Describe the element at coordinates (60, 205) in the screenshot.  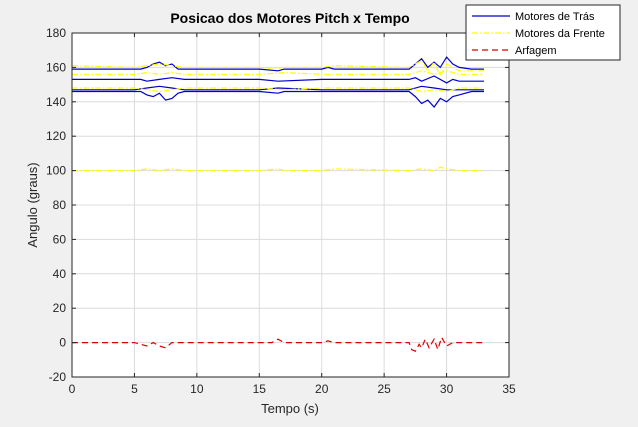
I see `y-tick-label: 80` at that location.